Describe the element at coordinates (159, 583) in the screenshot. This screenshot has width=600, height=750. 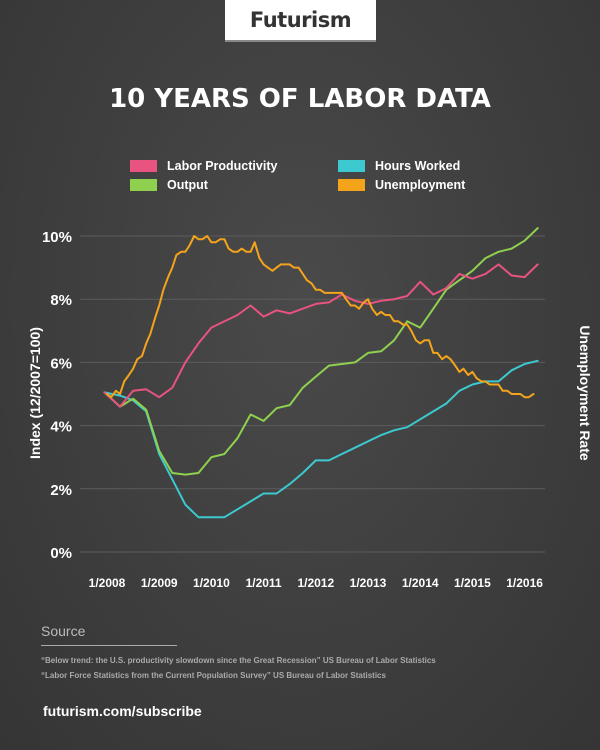
I see `x-tick-label: 1/2009` at that location.